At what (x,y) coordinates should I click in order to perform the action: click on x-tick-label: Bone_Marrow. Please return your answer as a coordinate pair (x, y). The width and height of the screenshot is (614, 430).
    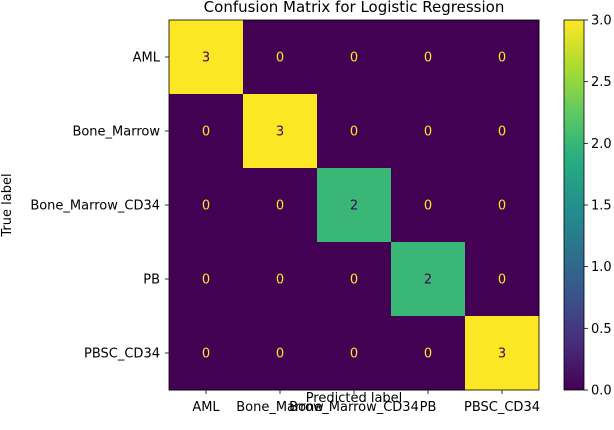
    Looking at the image, I should click on (280, 407).